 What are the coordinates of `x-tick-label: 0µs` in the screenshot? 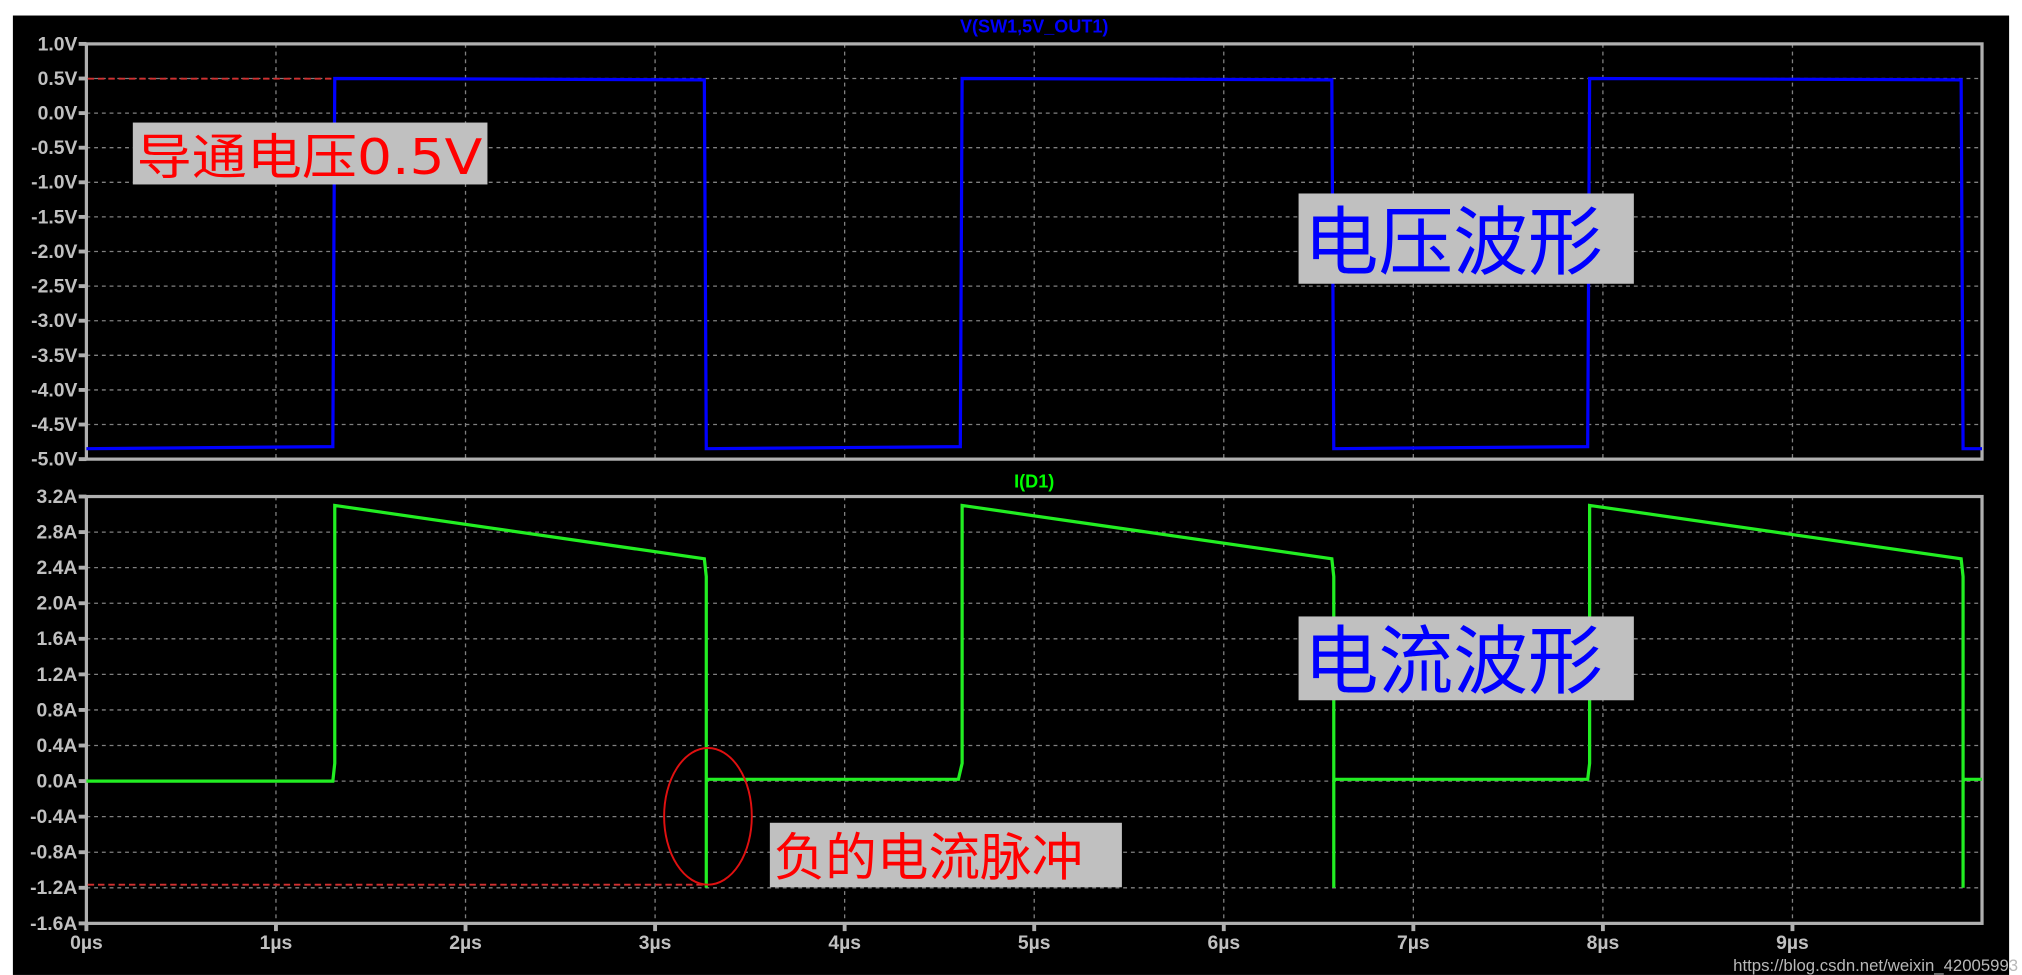 It's located at (86, 943).